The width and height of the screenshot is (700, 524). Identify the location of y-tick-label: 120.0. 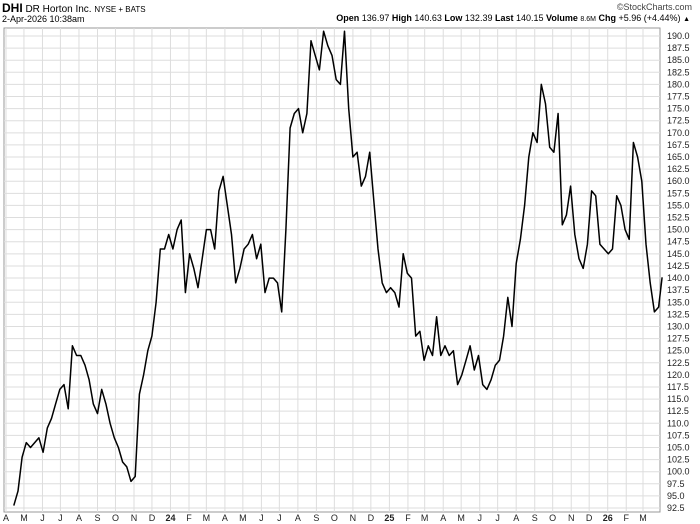
(678, 375).